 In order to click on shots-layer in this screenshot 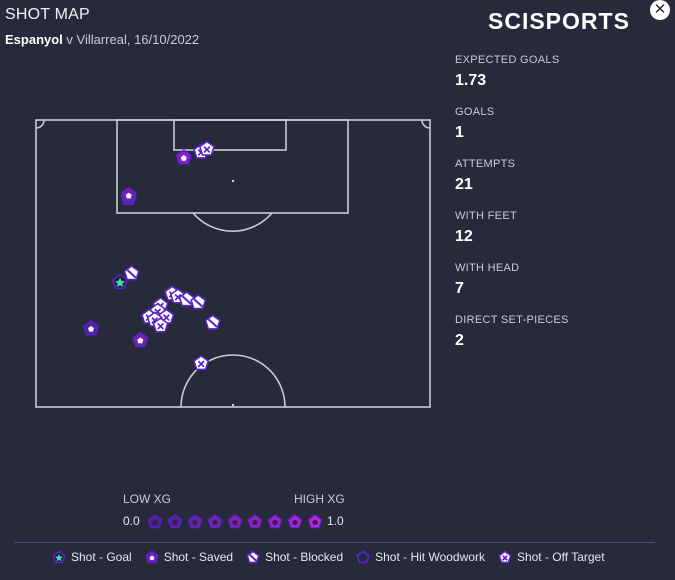, I will do `click(151, 255)`.